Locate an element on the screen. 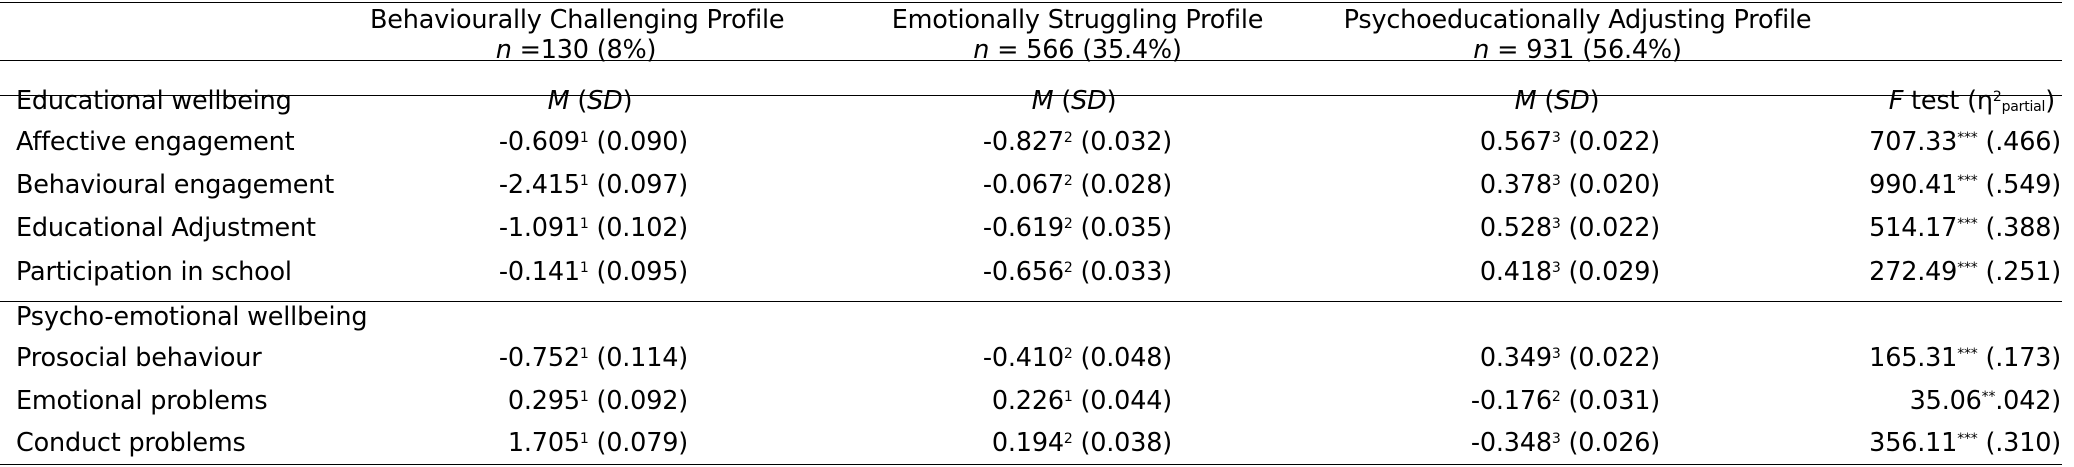 Image resolution: width=2074 pixels, height=467 pixels. mean-profile-3: -0.3483 (0.026) is located at coordinates (1565, 443).